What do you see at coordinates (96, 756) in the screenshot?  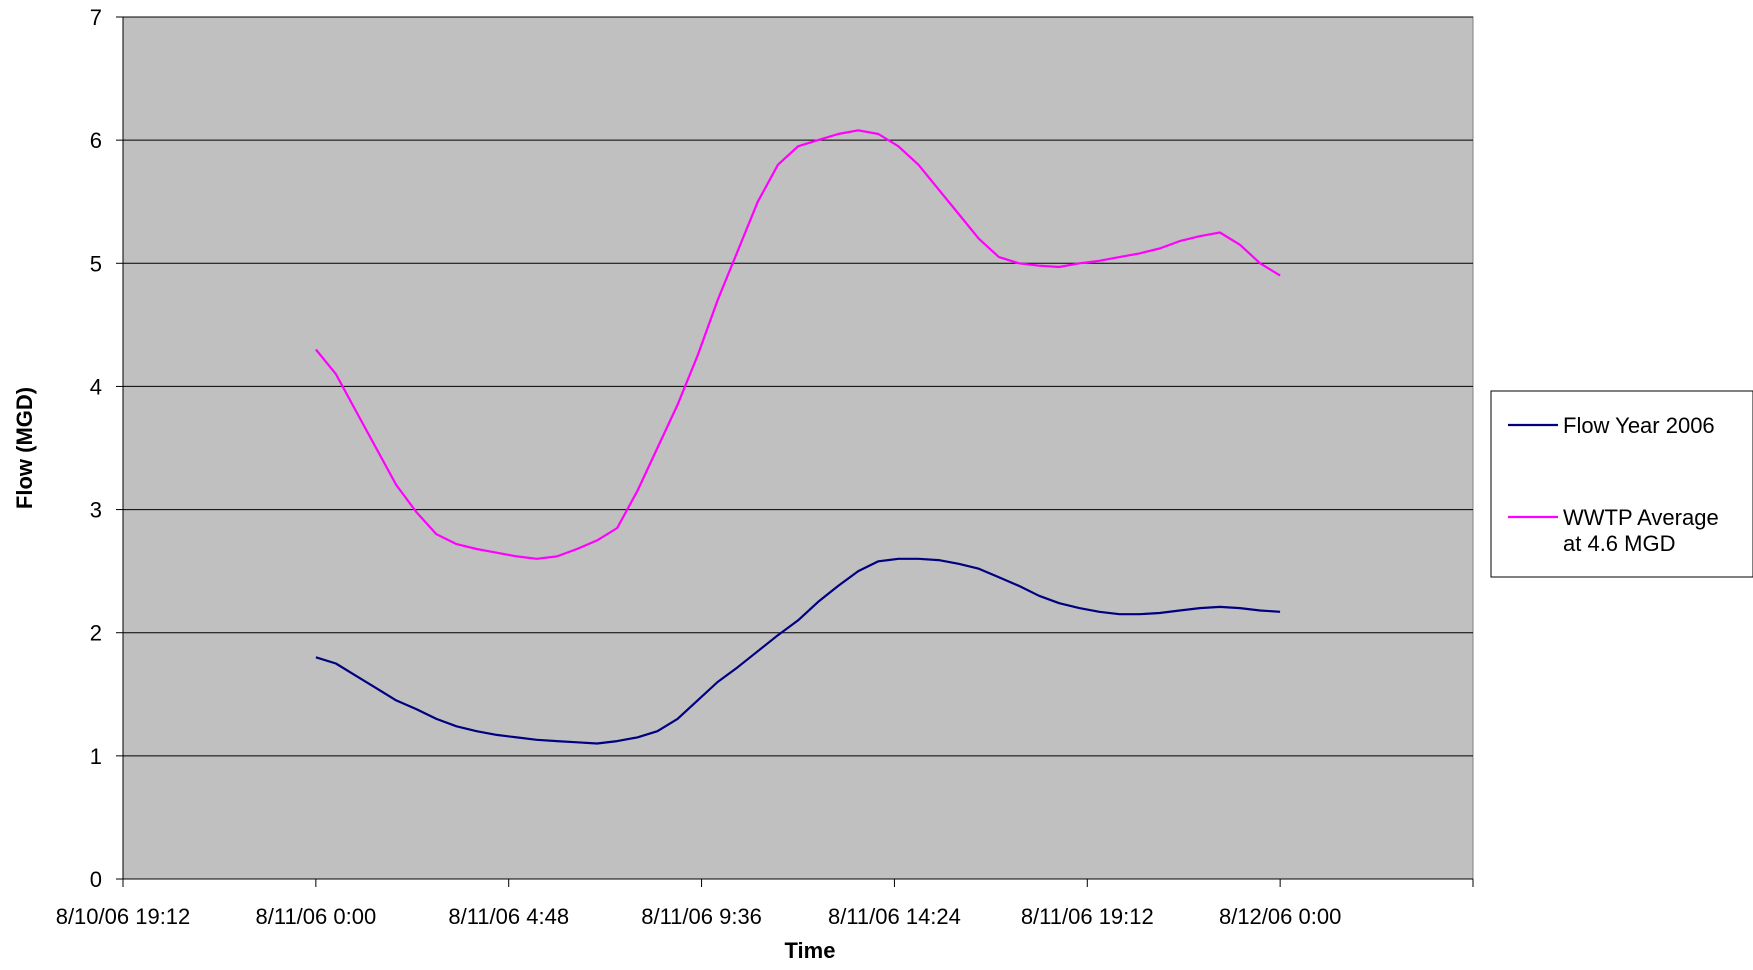 I see `y-tick-label: 1` at bounding box center [96, 756].